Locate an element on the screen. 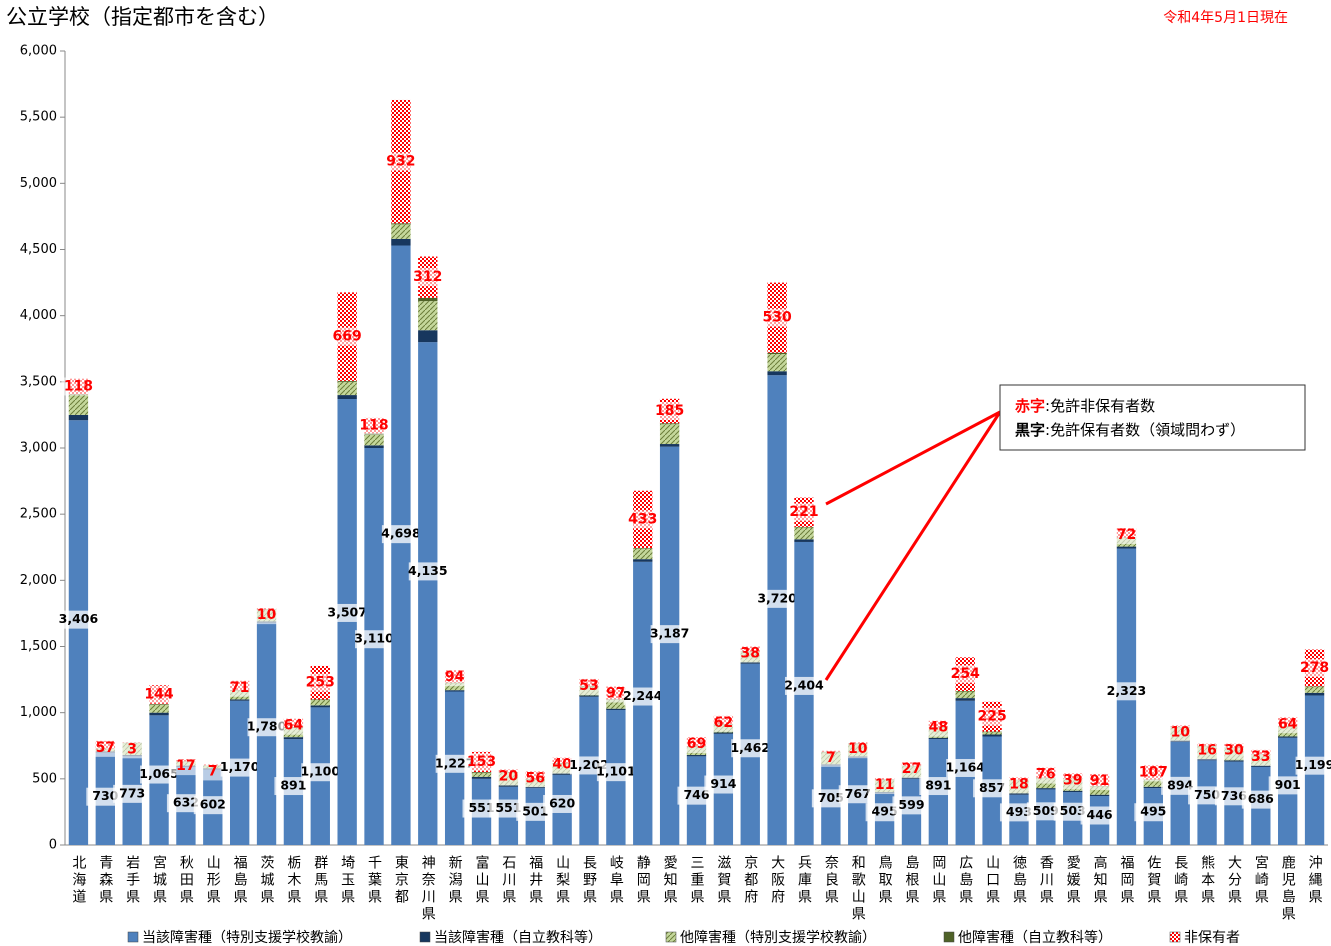 This screenshot has width=1331, height=946. x-tick-label: 石川県 is located at coordinates (508, 880).